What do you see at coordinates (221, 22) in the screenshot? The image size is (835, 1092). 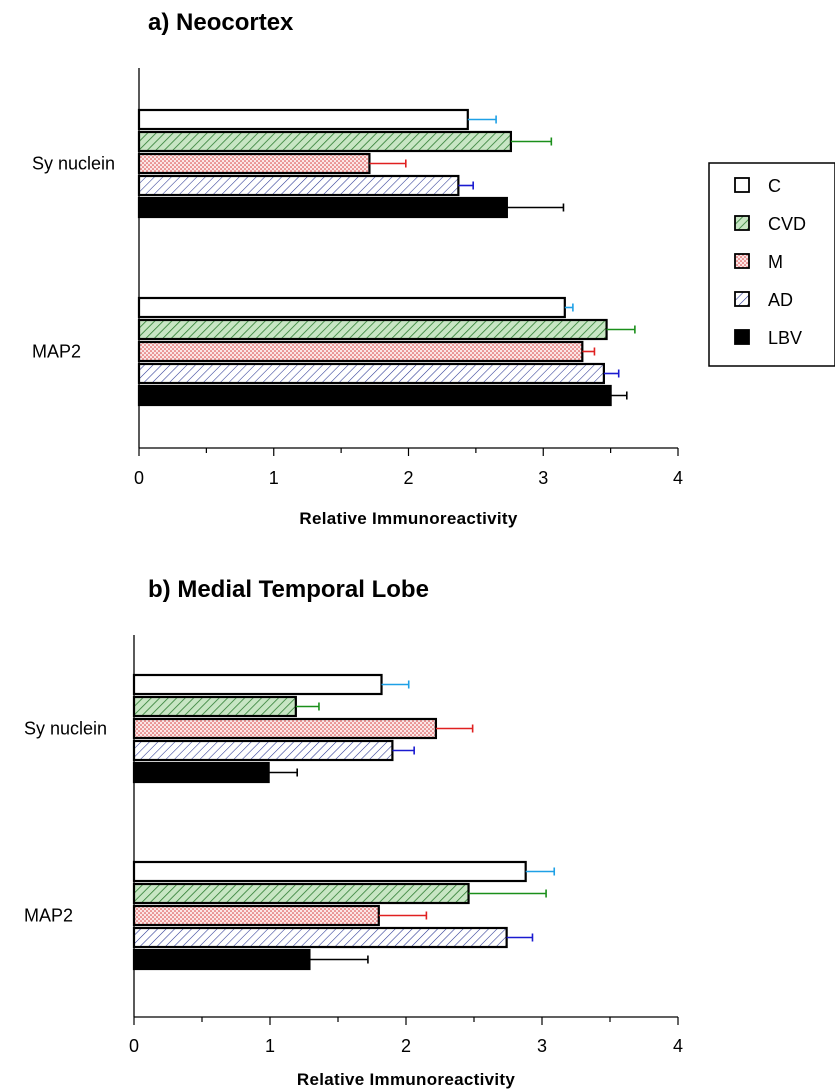 I see `chart-title: a) Neocortex` at bounding box center [221, 22].